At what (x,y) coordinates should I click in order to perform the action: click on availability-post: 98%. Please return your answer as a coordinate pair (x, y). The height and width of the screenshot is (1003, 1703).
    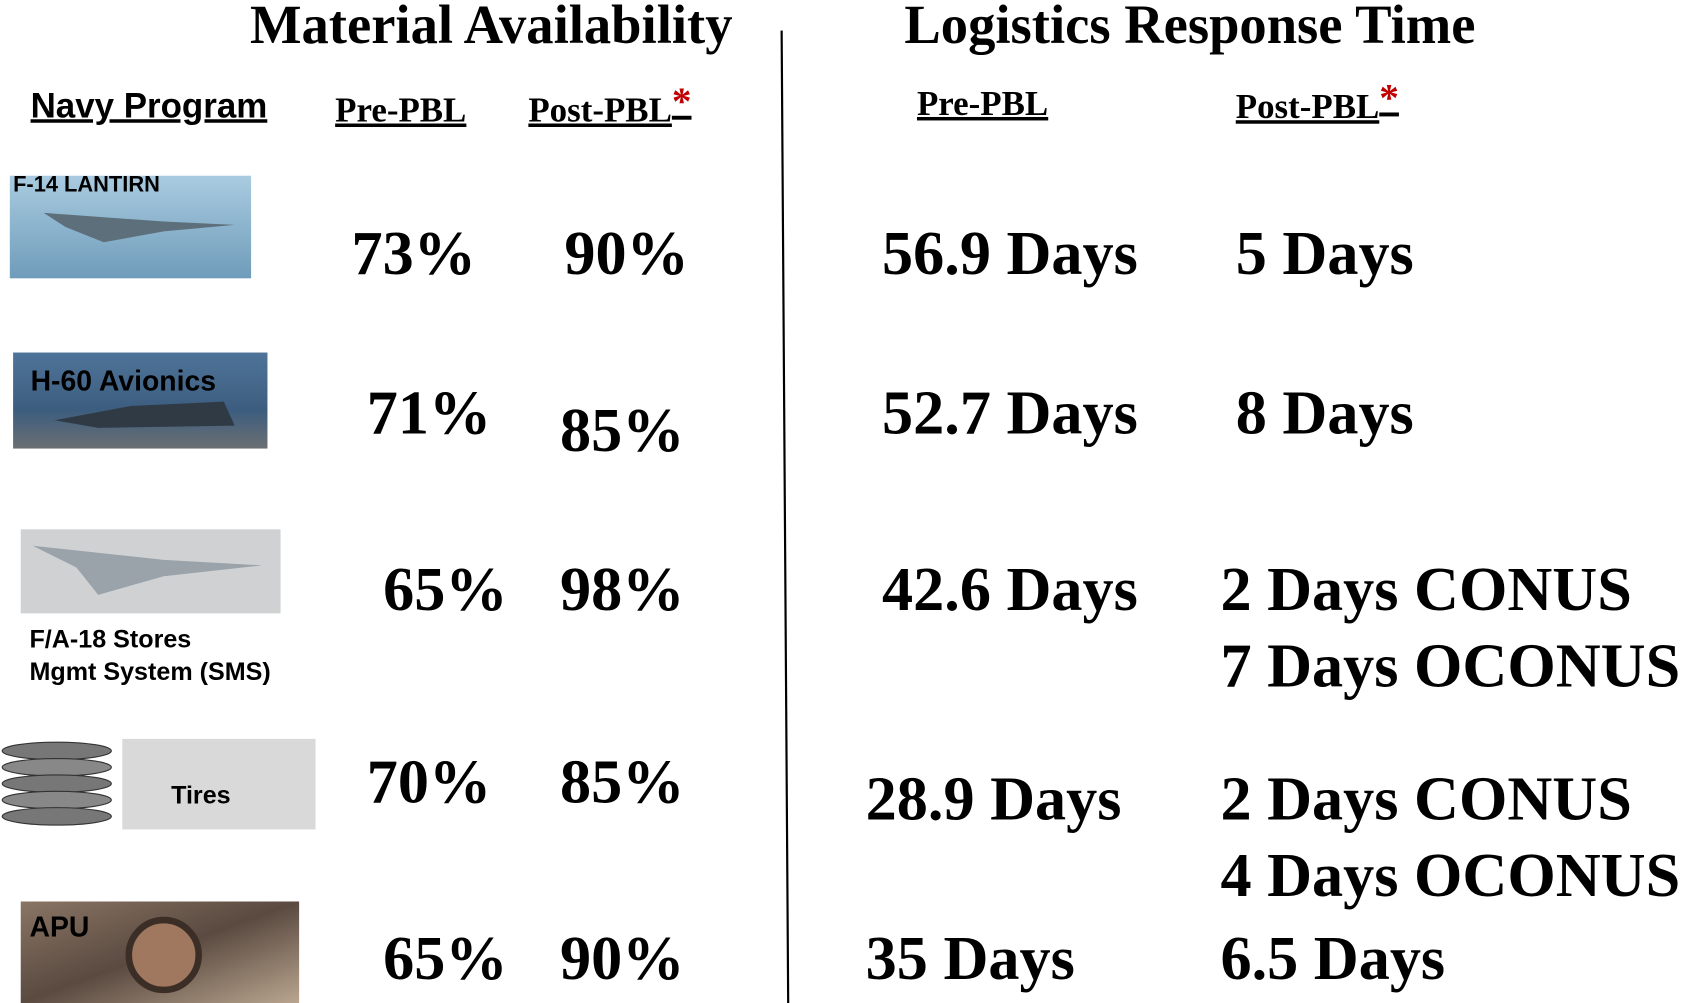
    Looking at the image, I should click on (622, 590).